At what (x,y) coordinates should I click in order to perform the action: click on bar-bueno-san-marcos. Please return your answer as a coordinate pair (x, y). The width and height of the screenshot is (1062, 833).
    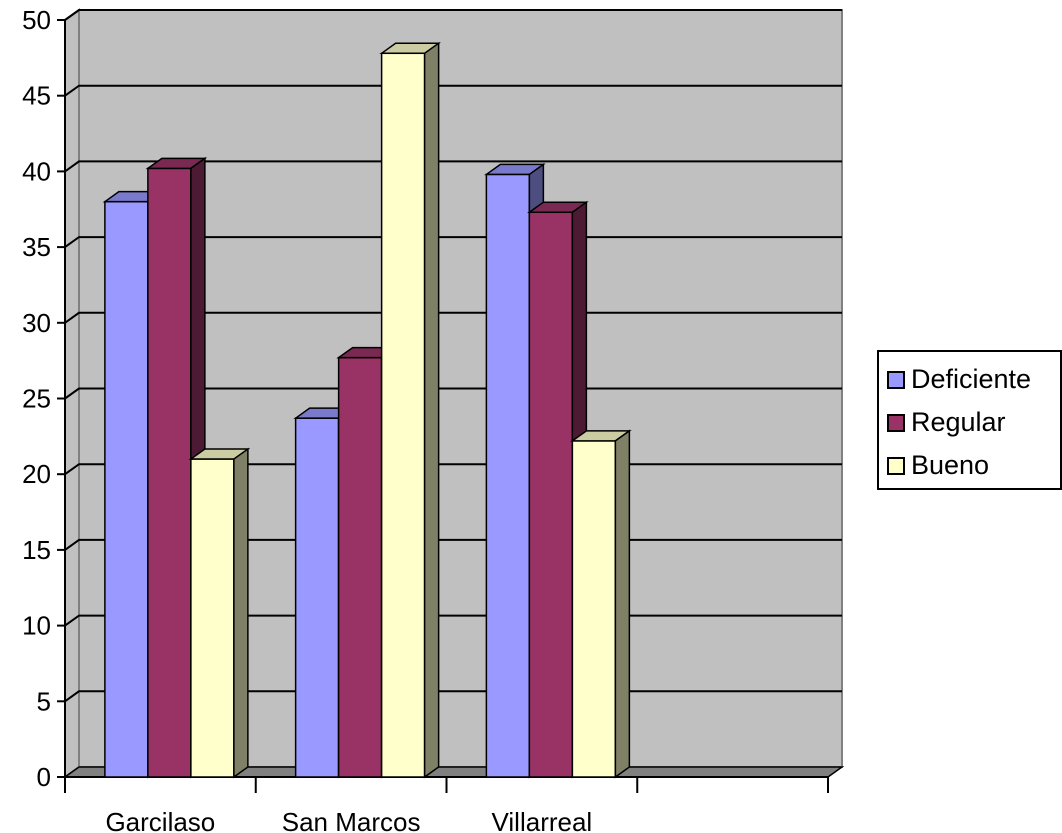
    Looking at the image, I should click on (410, 410).